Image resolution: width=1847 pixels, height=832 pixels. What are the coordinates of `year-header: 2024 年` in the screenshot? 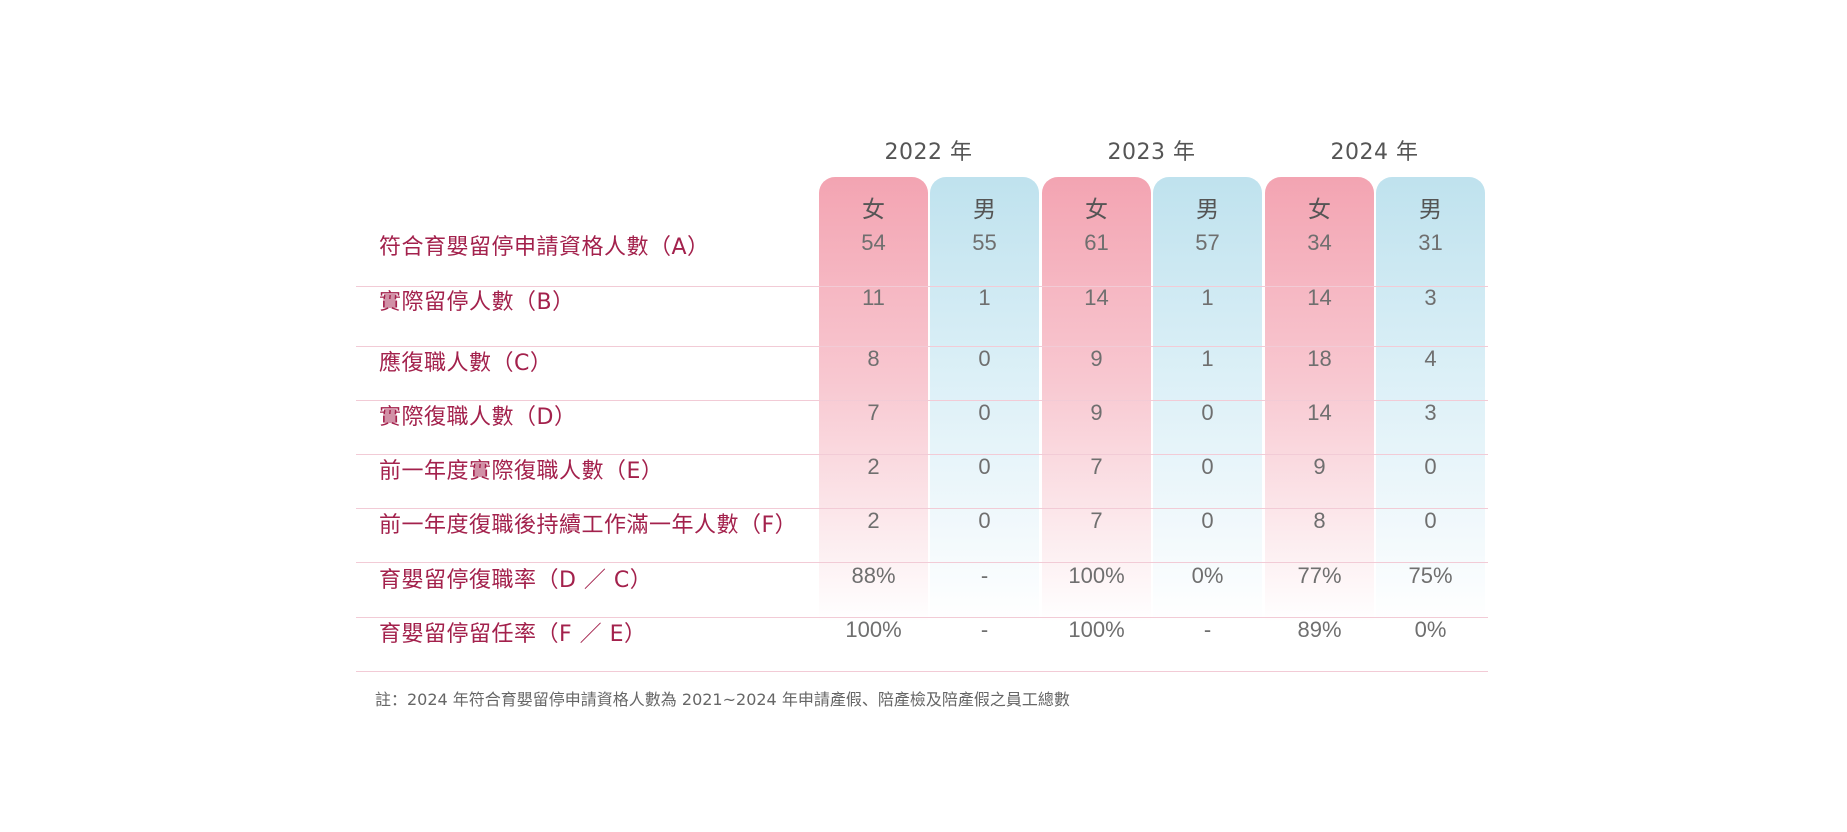 It's located at (1374, 152).